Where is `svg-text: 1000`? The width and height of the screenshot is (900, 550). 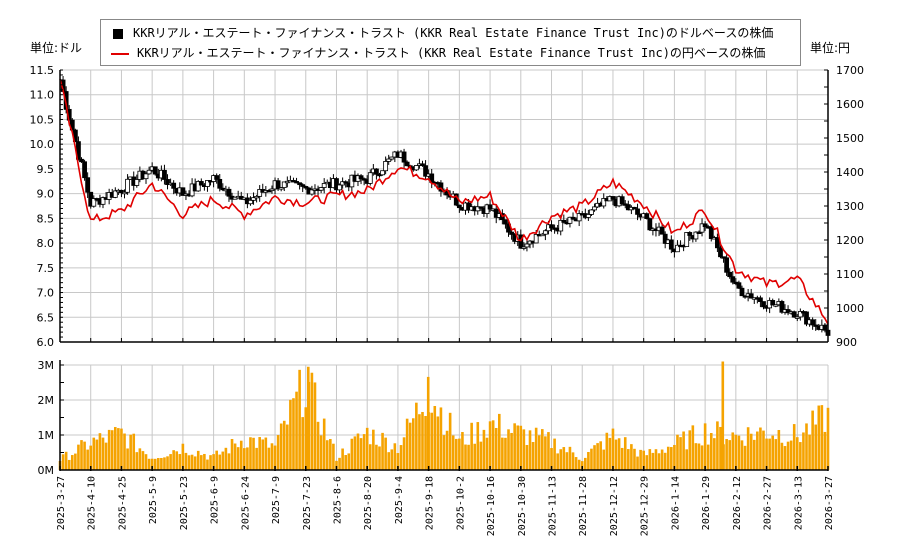 svg-text: 1000 is located at coordinates (850, 308).